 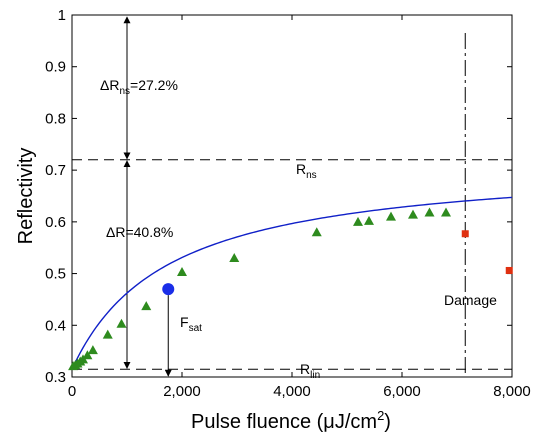 I want to click on y-tick-label: 0.5, so click(x=55, y=274).